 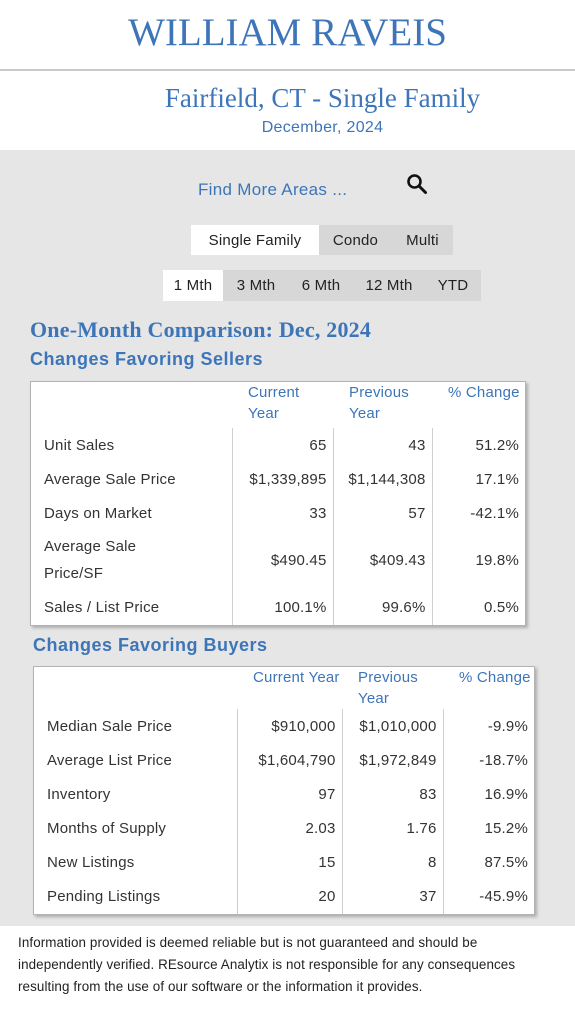 What do you see at coordinates (289, 726) in the screenshot?
I see `current-value: $910,000` at bounding box center [289, 726].